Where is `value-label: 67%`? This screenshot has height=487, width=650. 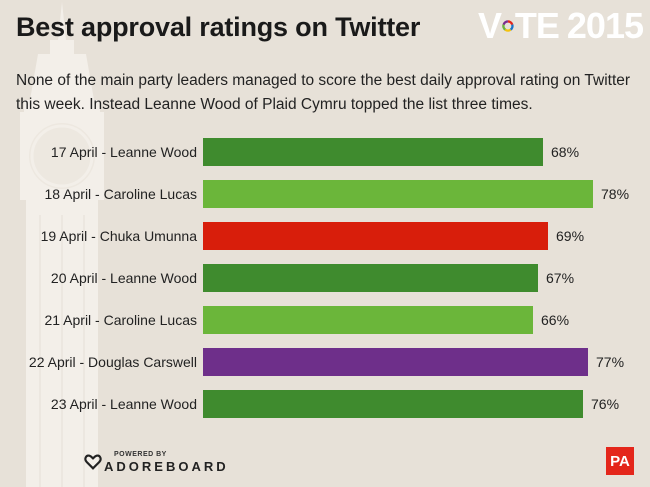 value-label: 67% is located at coordinates (560, 278).